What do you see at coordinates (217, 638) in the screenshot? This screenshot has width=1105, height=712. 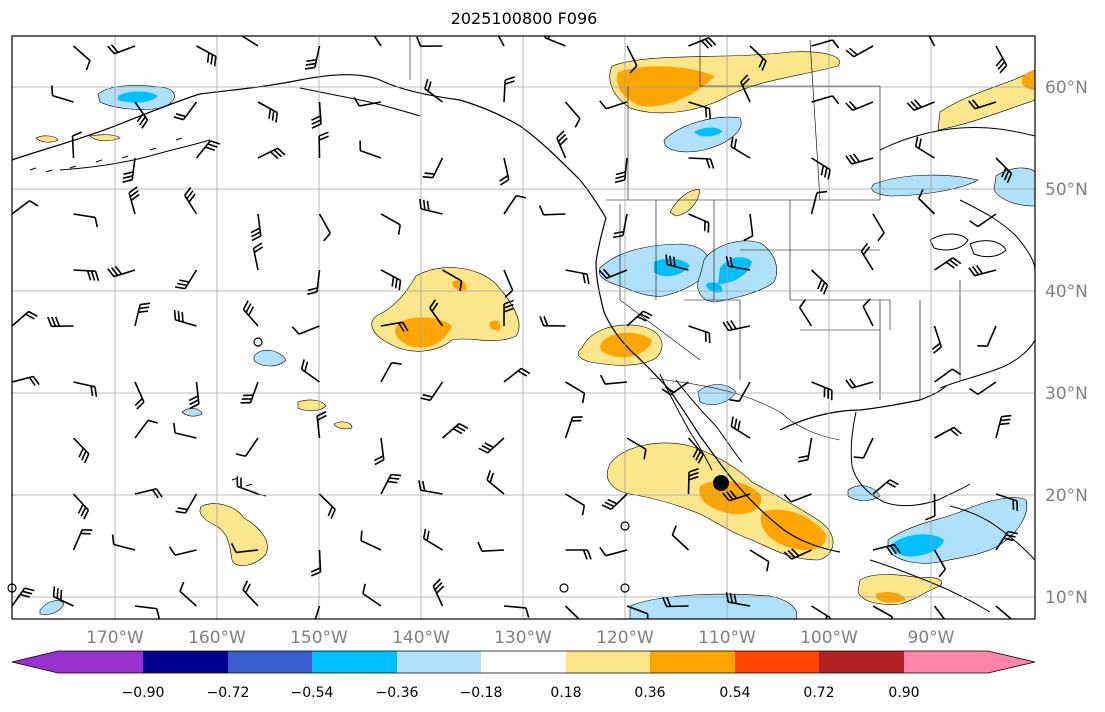 I see `lon-label: 160°W` at bounding box center [217, 638].